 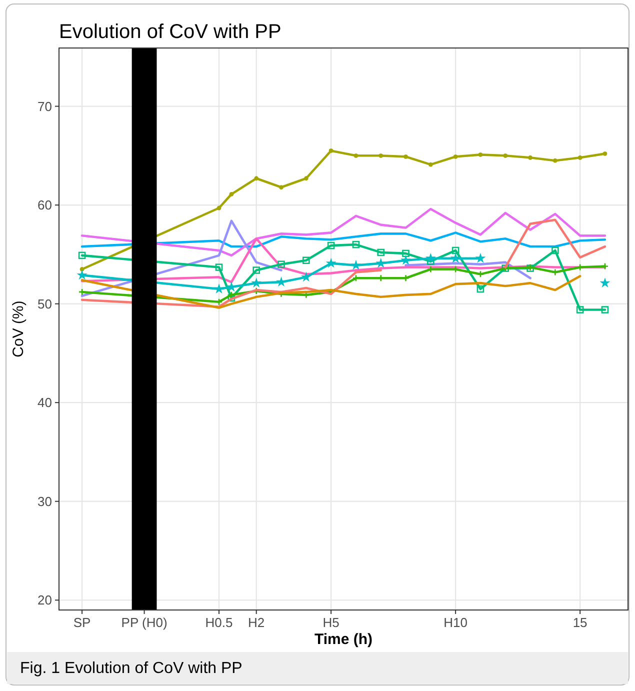 What do you see at coordinates (45, 402) in the screenshot?
I see `y-tick-label: 40` at bounding box center [45, 402].